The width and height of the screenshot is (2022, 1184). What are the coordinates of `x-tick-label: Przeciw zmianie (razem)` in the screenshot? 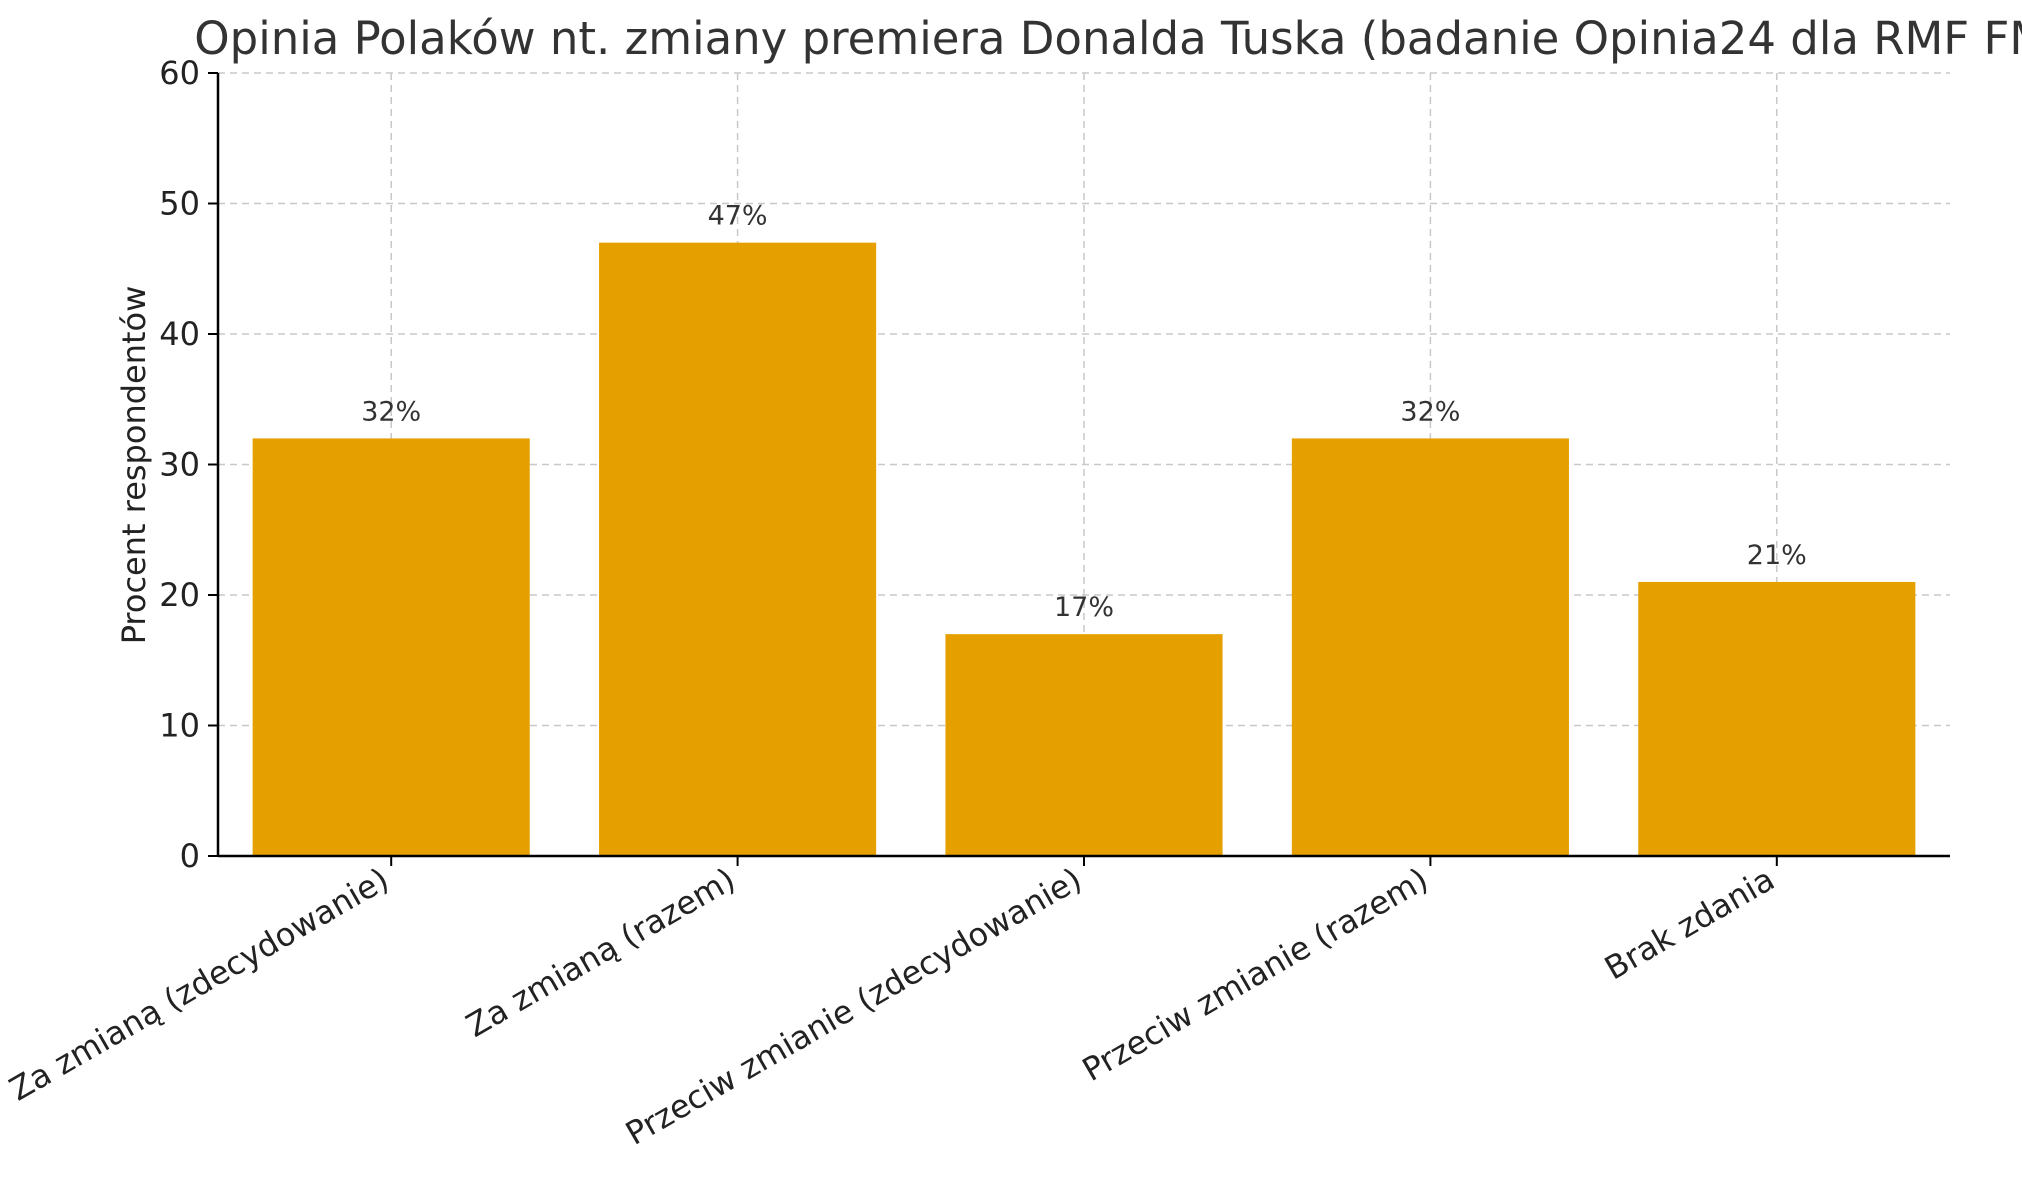 It's located at (1255, 974).